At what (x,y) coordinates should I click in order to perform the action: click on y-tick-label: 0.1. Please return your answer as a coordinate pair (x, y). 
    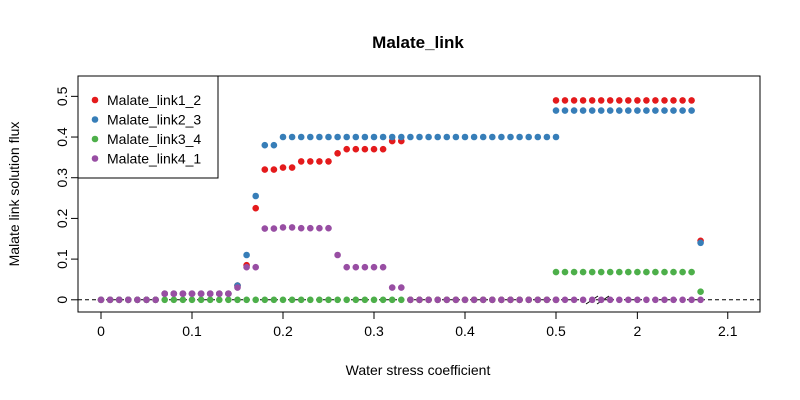
    Looking at the image, I should click on (62, 259).